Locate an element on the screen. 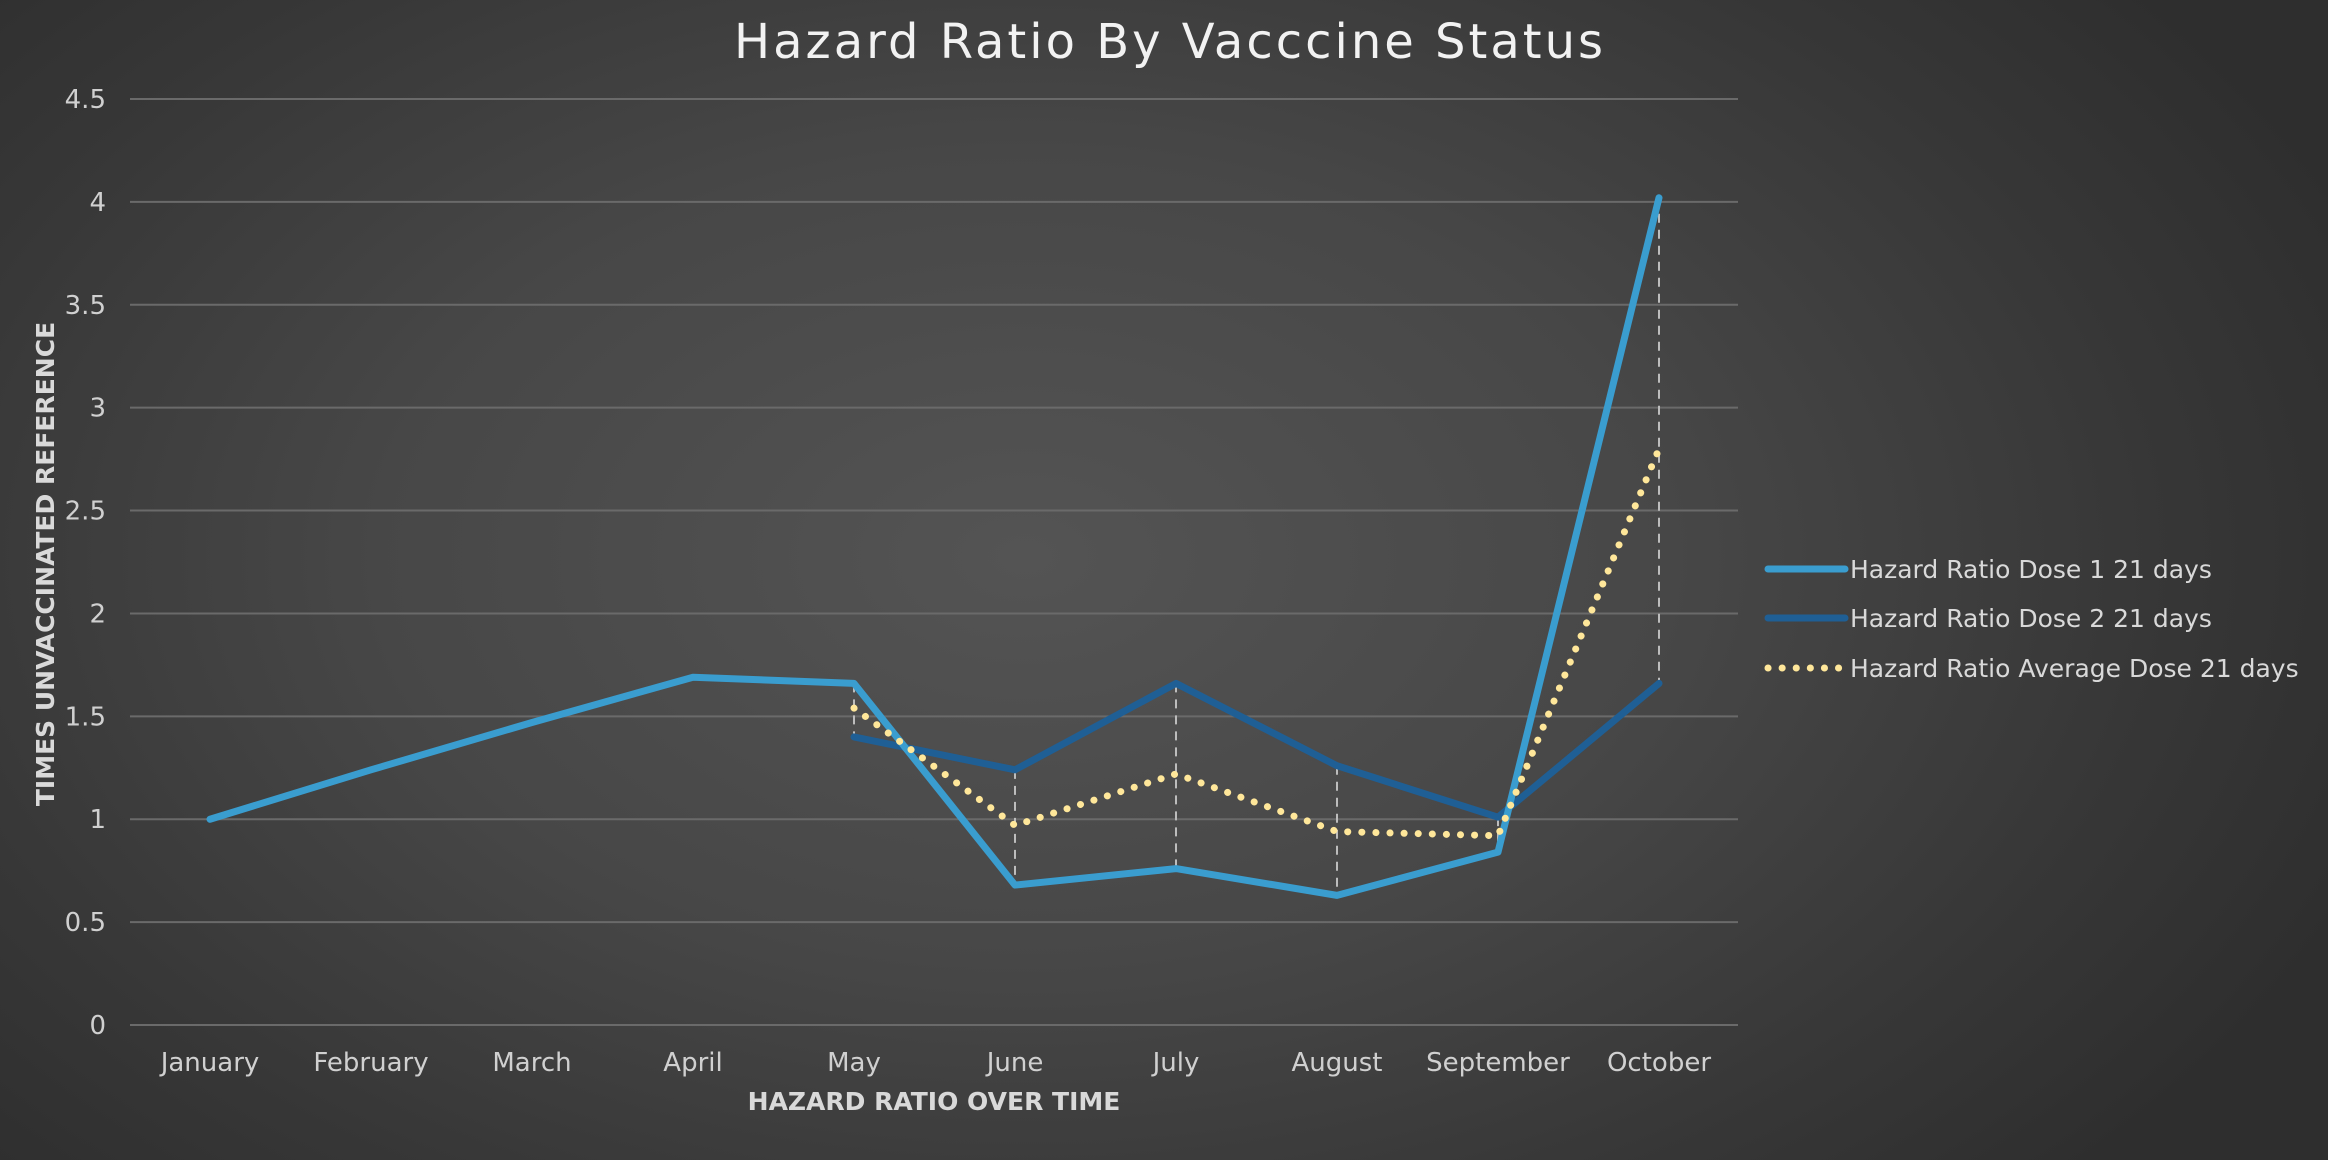 This screenshot has width=2328, height=1160. x-tick-label: June is located at coordinates (1014, 1063).